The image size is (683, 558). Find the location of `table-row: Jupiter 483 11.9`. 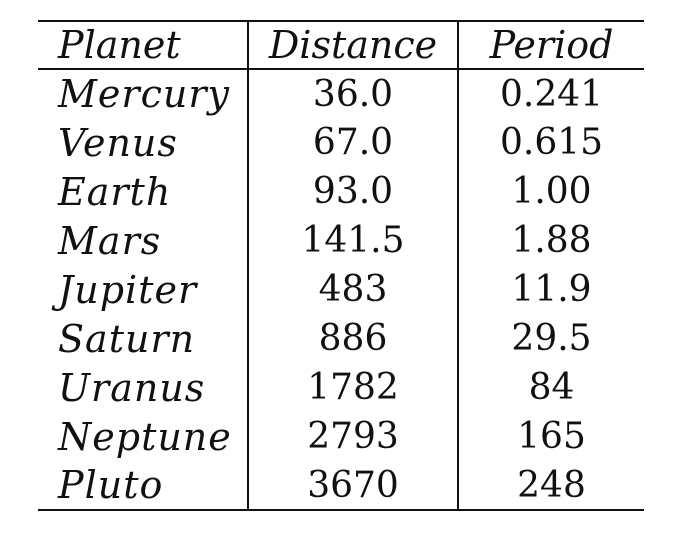

table-row: Jupiter 483 11.9 is located at coordinates (341, 289).